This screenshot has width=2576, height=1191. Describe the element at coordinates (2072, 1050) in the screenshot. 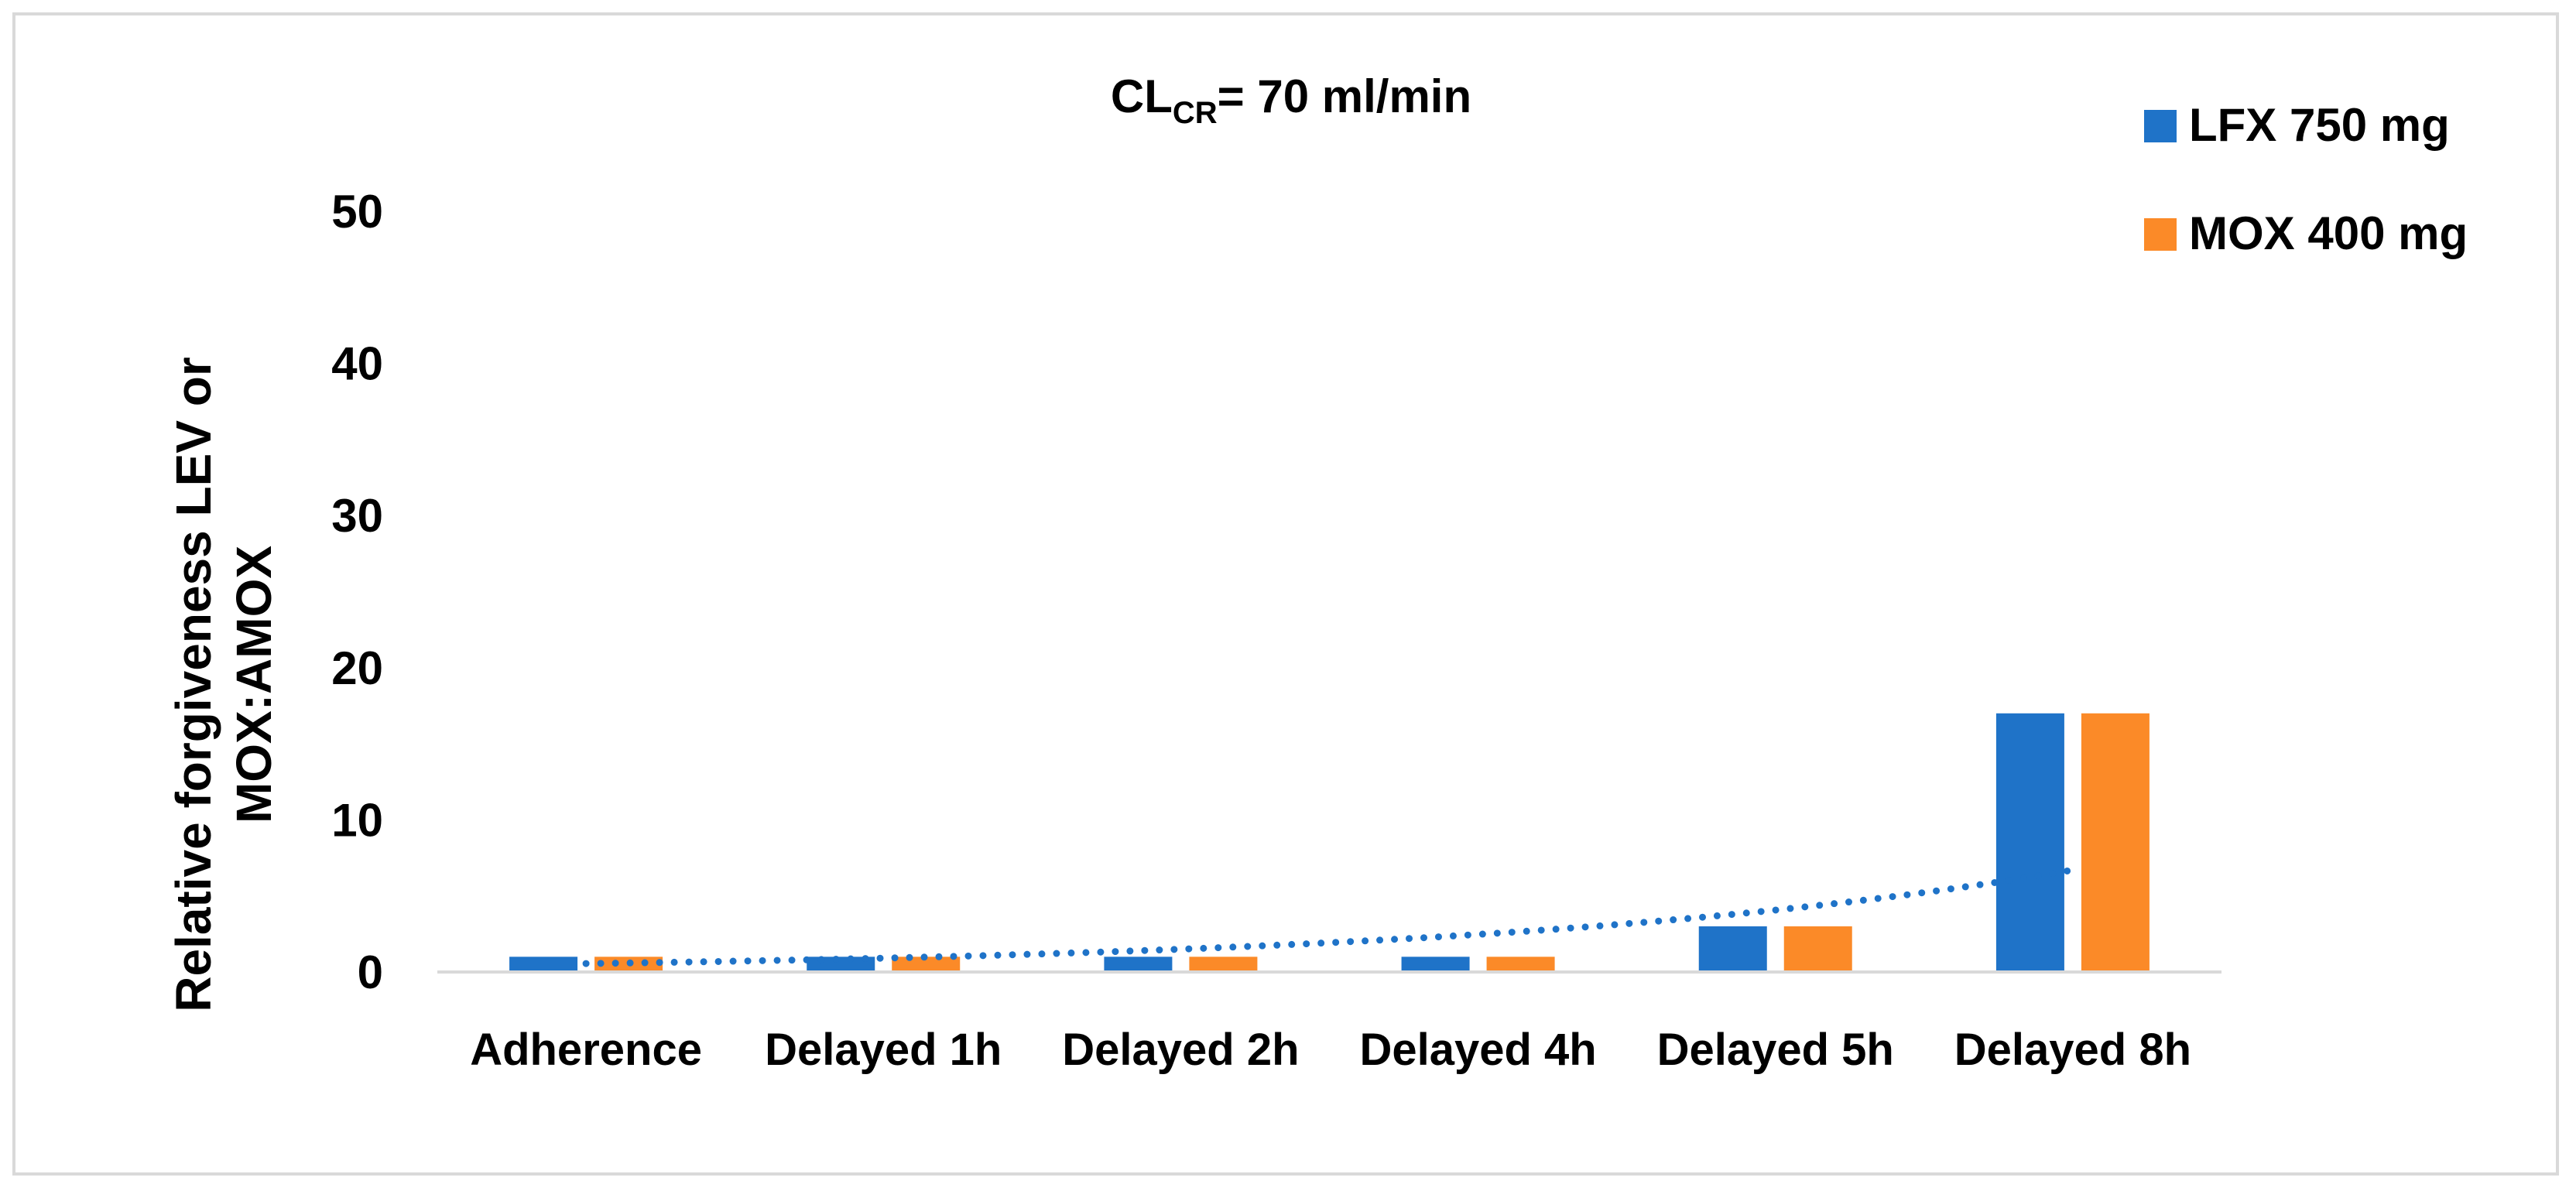

I see `x-tick-label: Delayed 8h` at that location.